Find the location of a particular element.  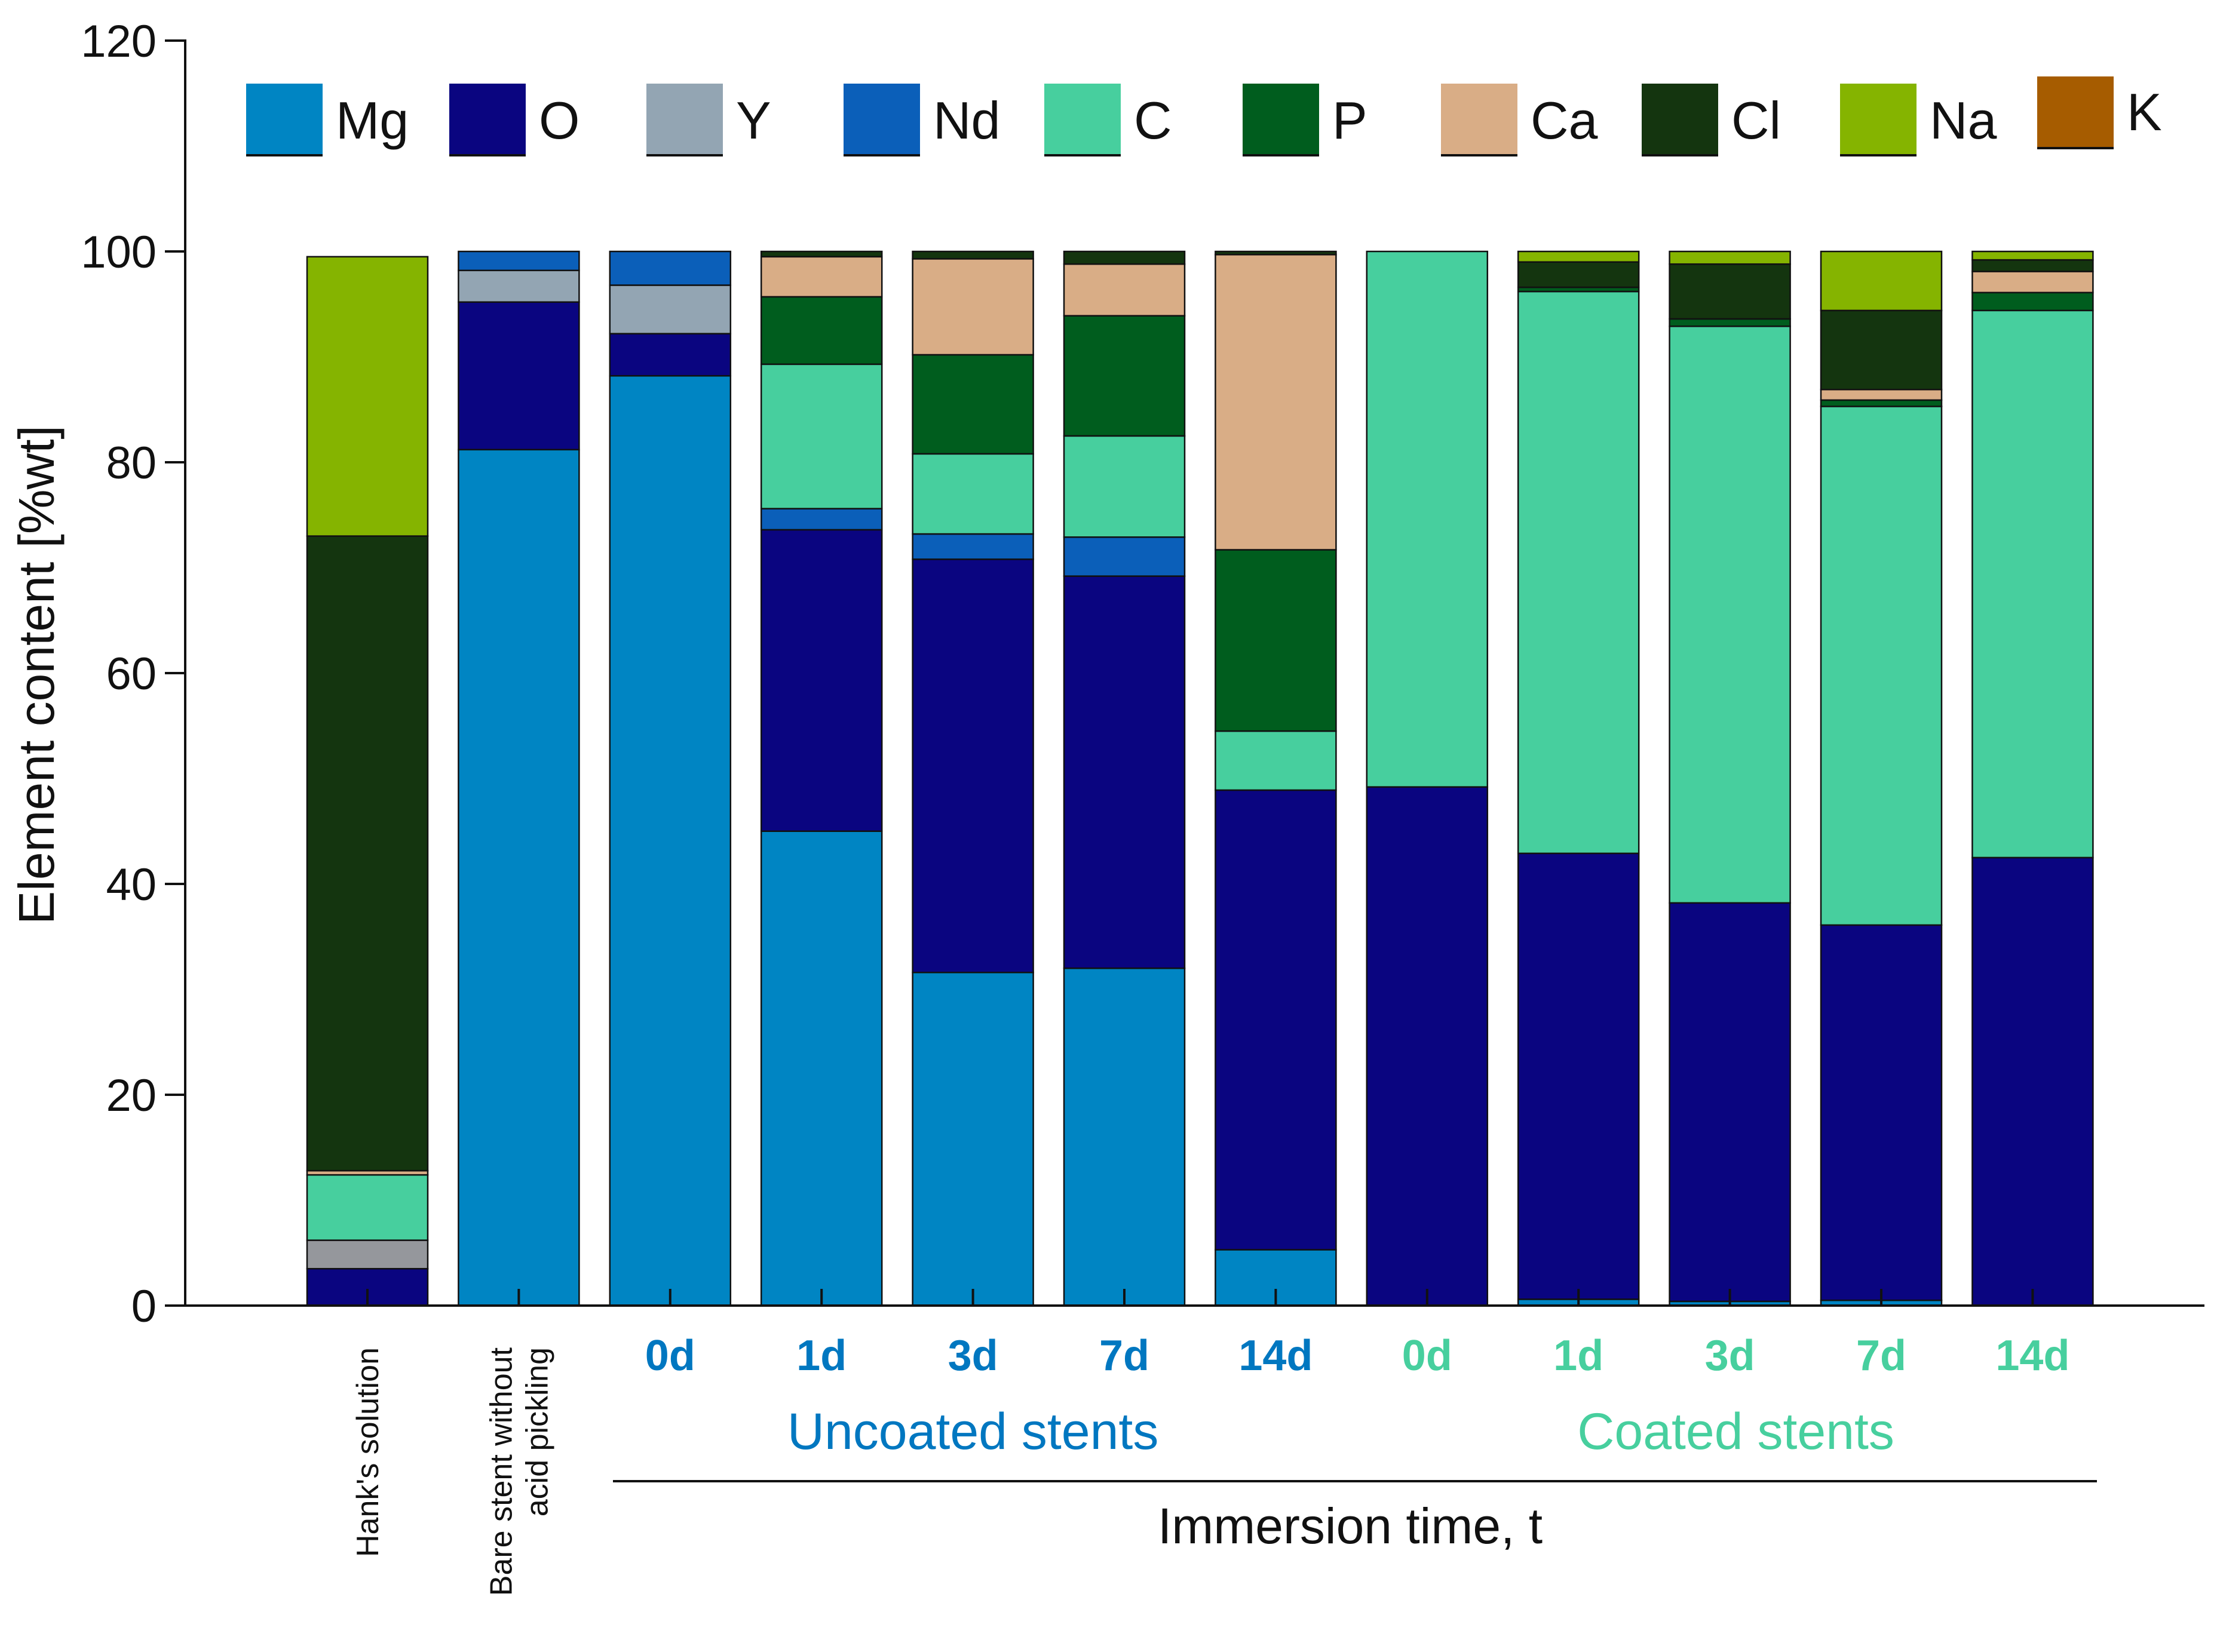

legend-label-o: O is located at coordinates (559, 120).